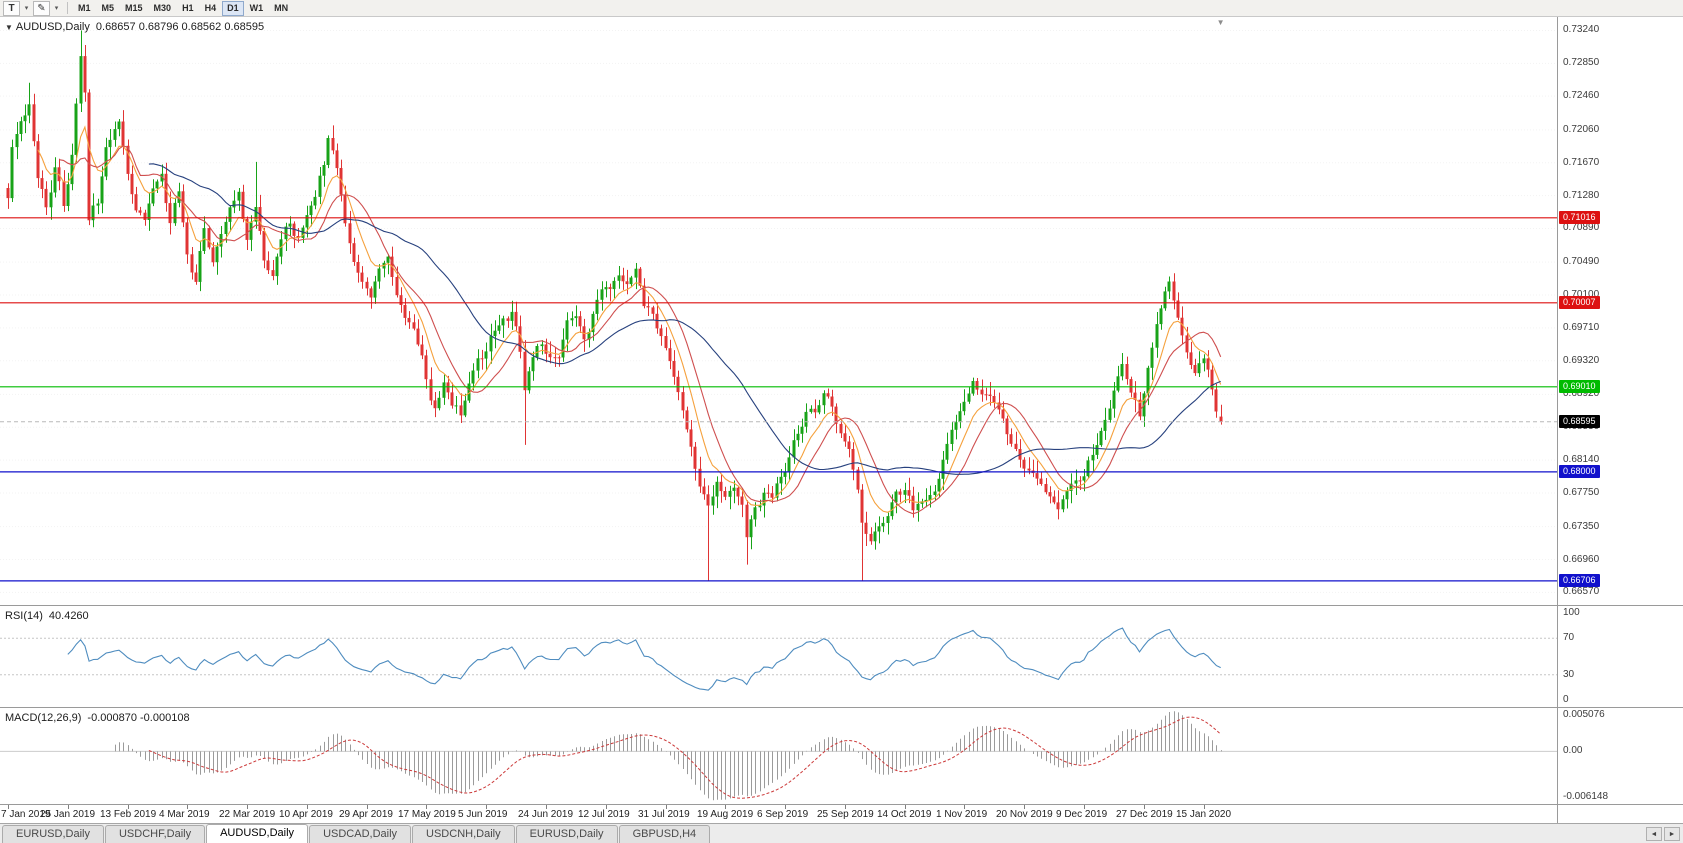 The height and width of the screenshot is (843, 1683). Describe the element at coordinates (155, 834) in the screenshot. I see `chart-tab-1-usdchf-daily: USDCHF,Daily` at that location.